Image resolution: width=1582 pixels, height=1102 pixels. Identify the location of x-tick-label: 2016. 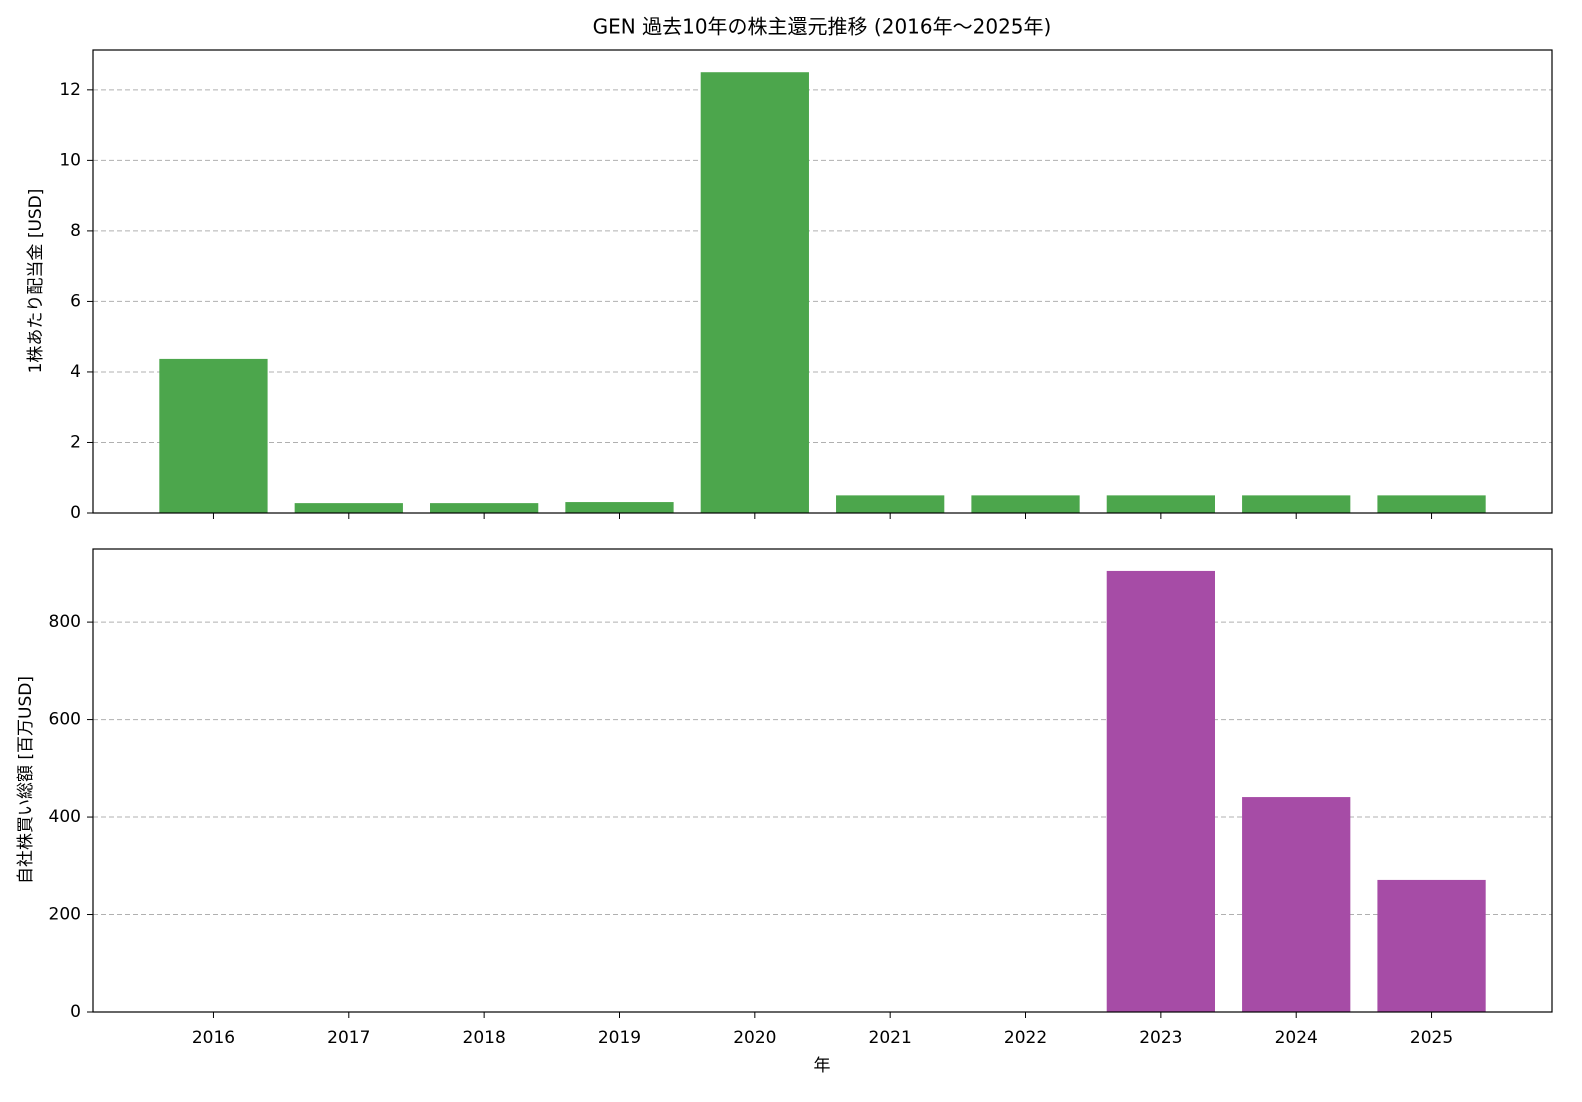
(213, 1038).